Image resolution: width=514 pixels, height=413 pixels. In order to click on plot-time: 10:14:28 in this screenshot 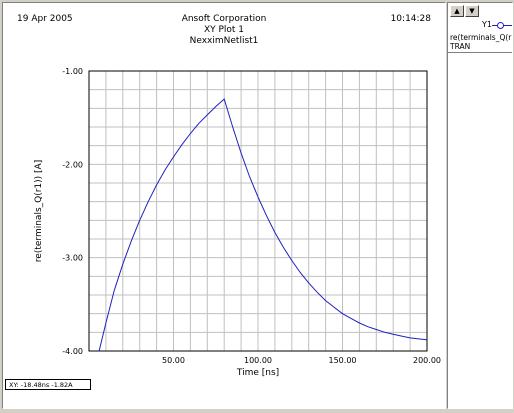, I will do `click(410, 19)`.